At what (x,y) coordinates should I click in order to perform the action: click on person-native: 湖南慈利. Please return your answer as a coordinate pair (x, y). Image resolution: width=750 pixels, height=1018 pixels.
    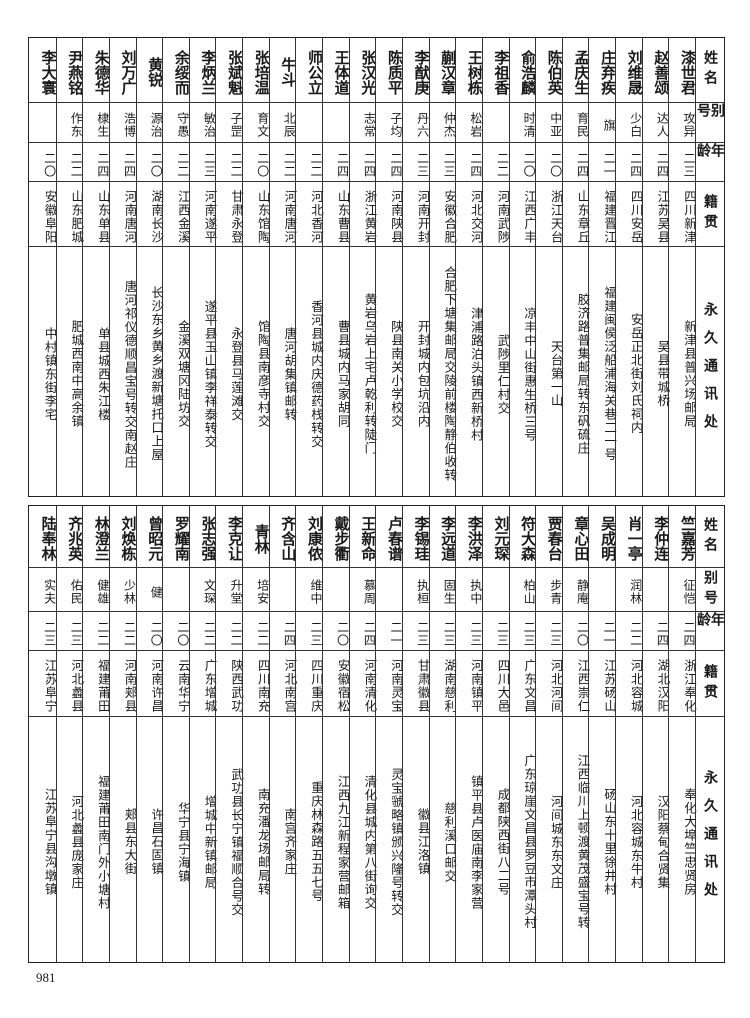
    Looking at the image, I should click on (443, 684).